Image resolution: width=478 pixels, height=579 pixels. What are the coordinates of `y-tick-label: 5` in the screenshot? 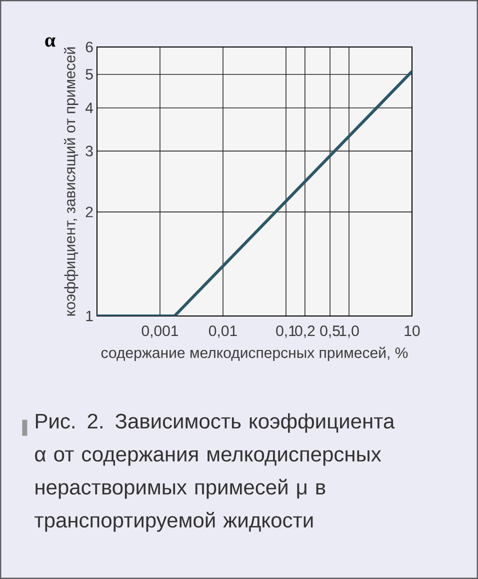 It's located at (89, 74).